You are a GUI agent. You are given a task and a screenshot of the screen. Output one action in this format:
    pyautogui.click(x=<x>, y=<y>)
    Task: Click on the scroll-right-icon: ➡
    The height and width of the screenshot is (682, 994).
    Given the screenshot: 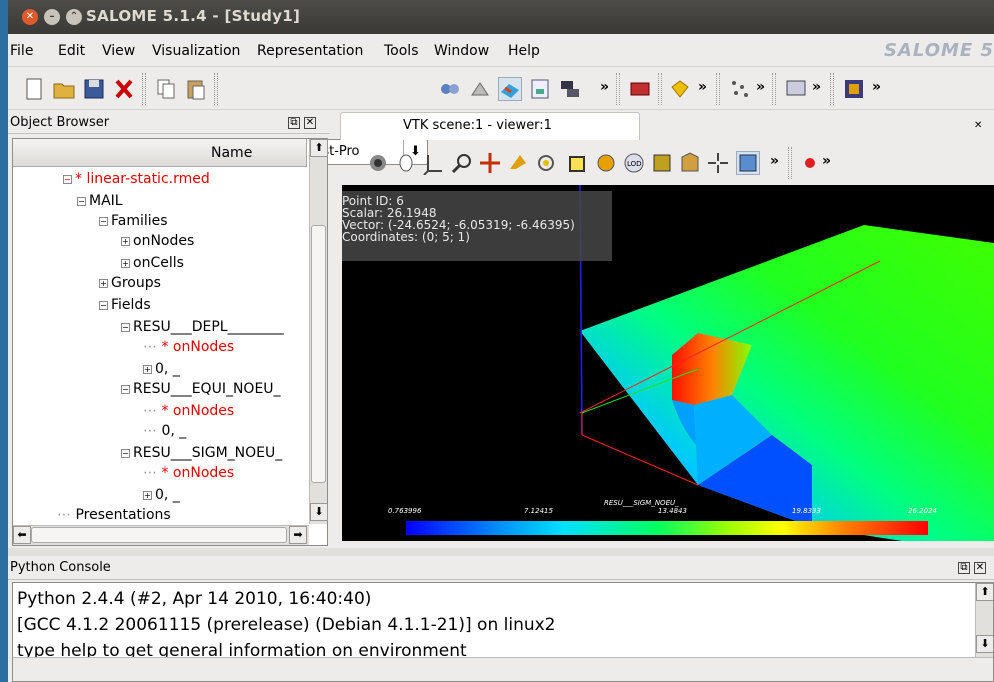 What is the action you would take?
    pyautogui.click(x=298, y=535)
    